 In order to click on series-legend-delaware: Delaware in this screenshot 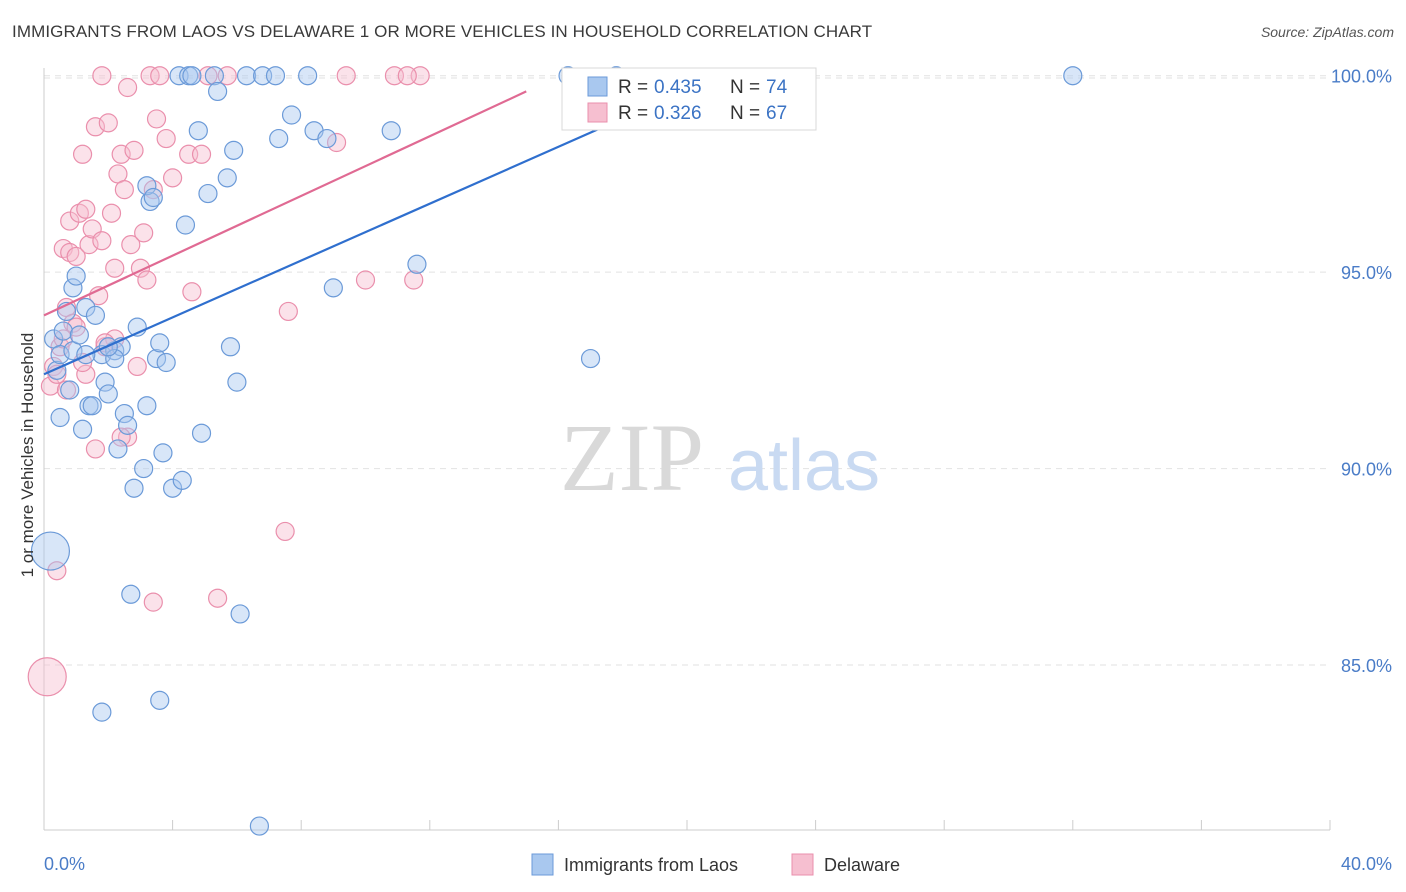, I will do `click(862, 865)`.